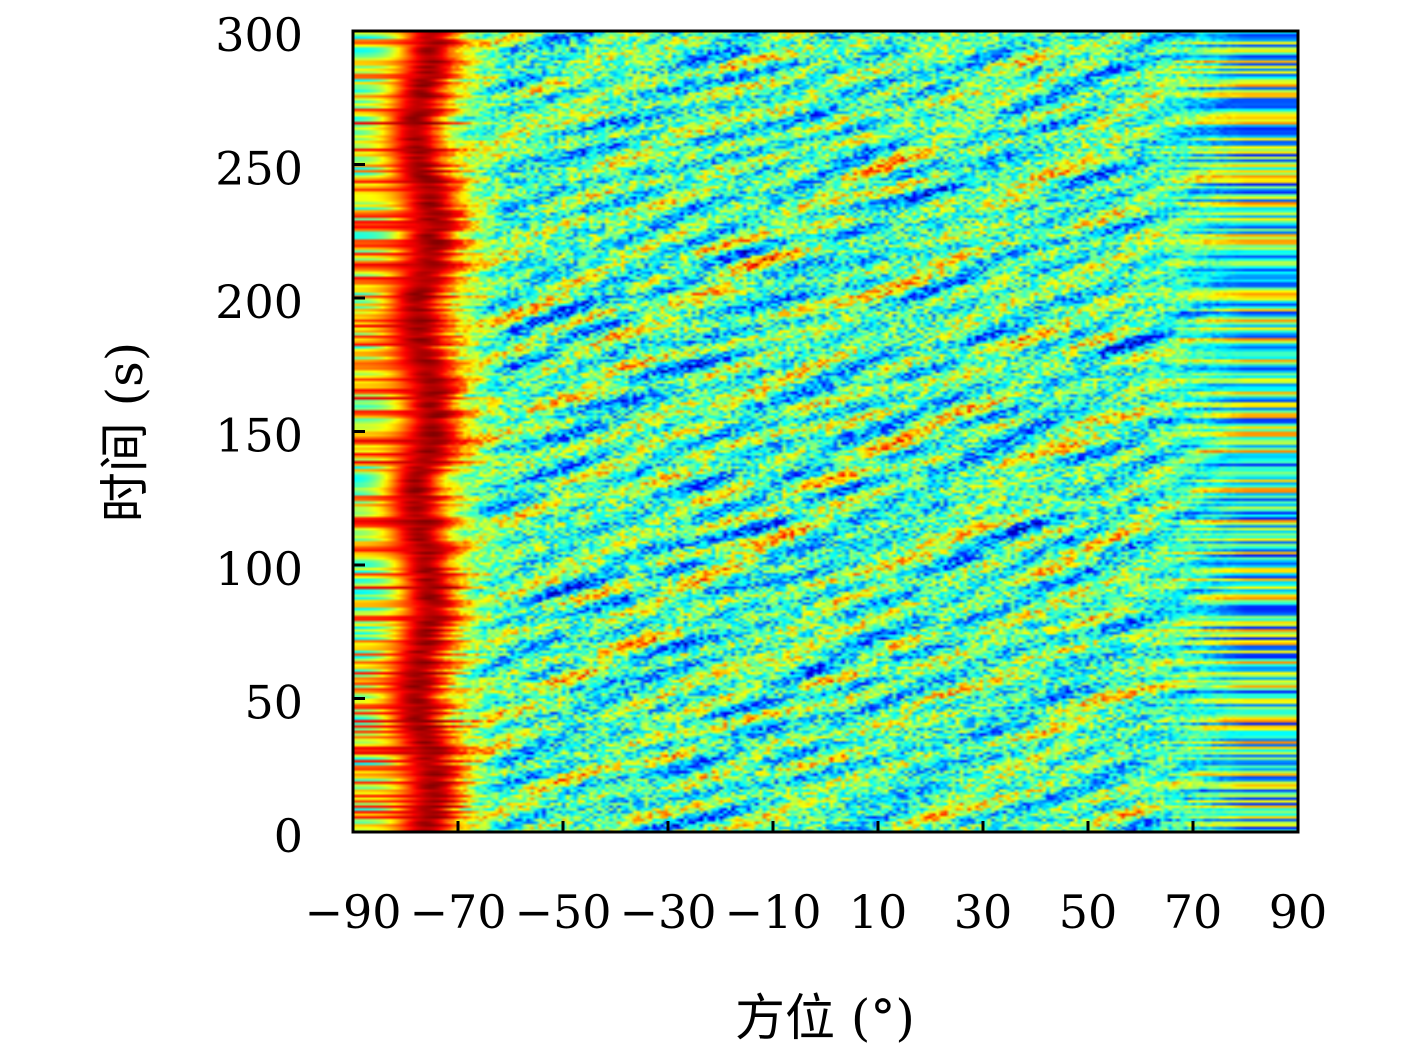 This screenshot has width=1417, height=1051. I want to click on x-tick-label: −30, so click(667, 912).